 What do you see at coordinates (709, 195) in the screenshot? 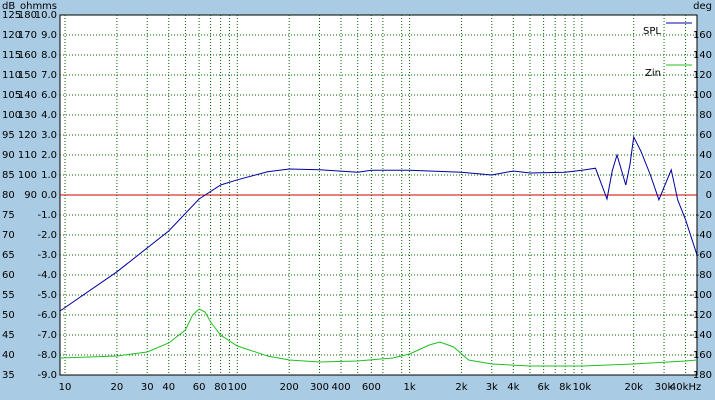
I see `deg-tick-label: 0` at bounding box center [709, 195].